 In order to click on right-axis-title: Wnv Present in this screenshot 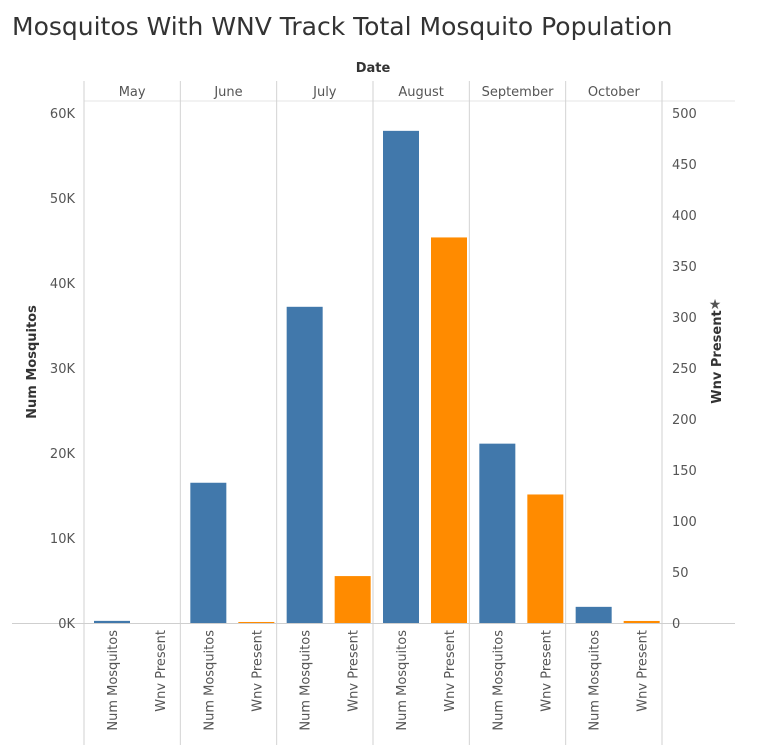, I will do `click(717, 356)`.